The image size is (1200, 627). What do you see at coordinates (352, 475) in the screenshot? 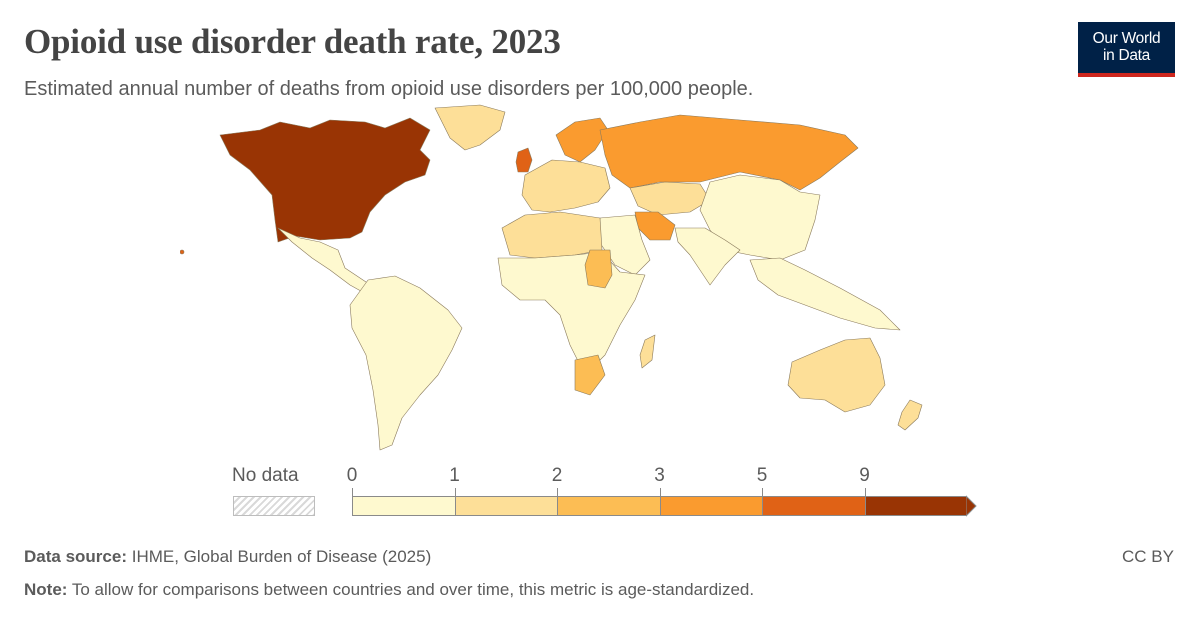
I see `legend-tick-label-0: 0` at bounding box center [352, 475].